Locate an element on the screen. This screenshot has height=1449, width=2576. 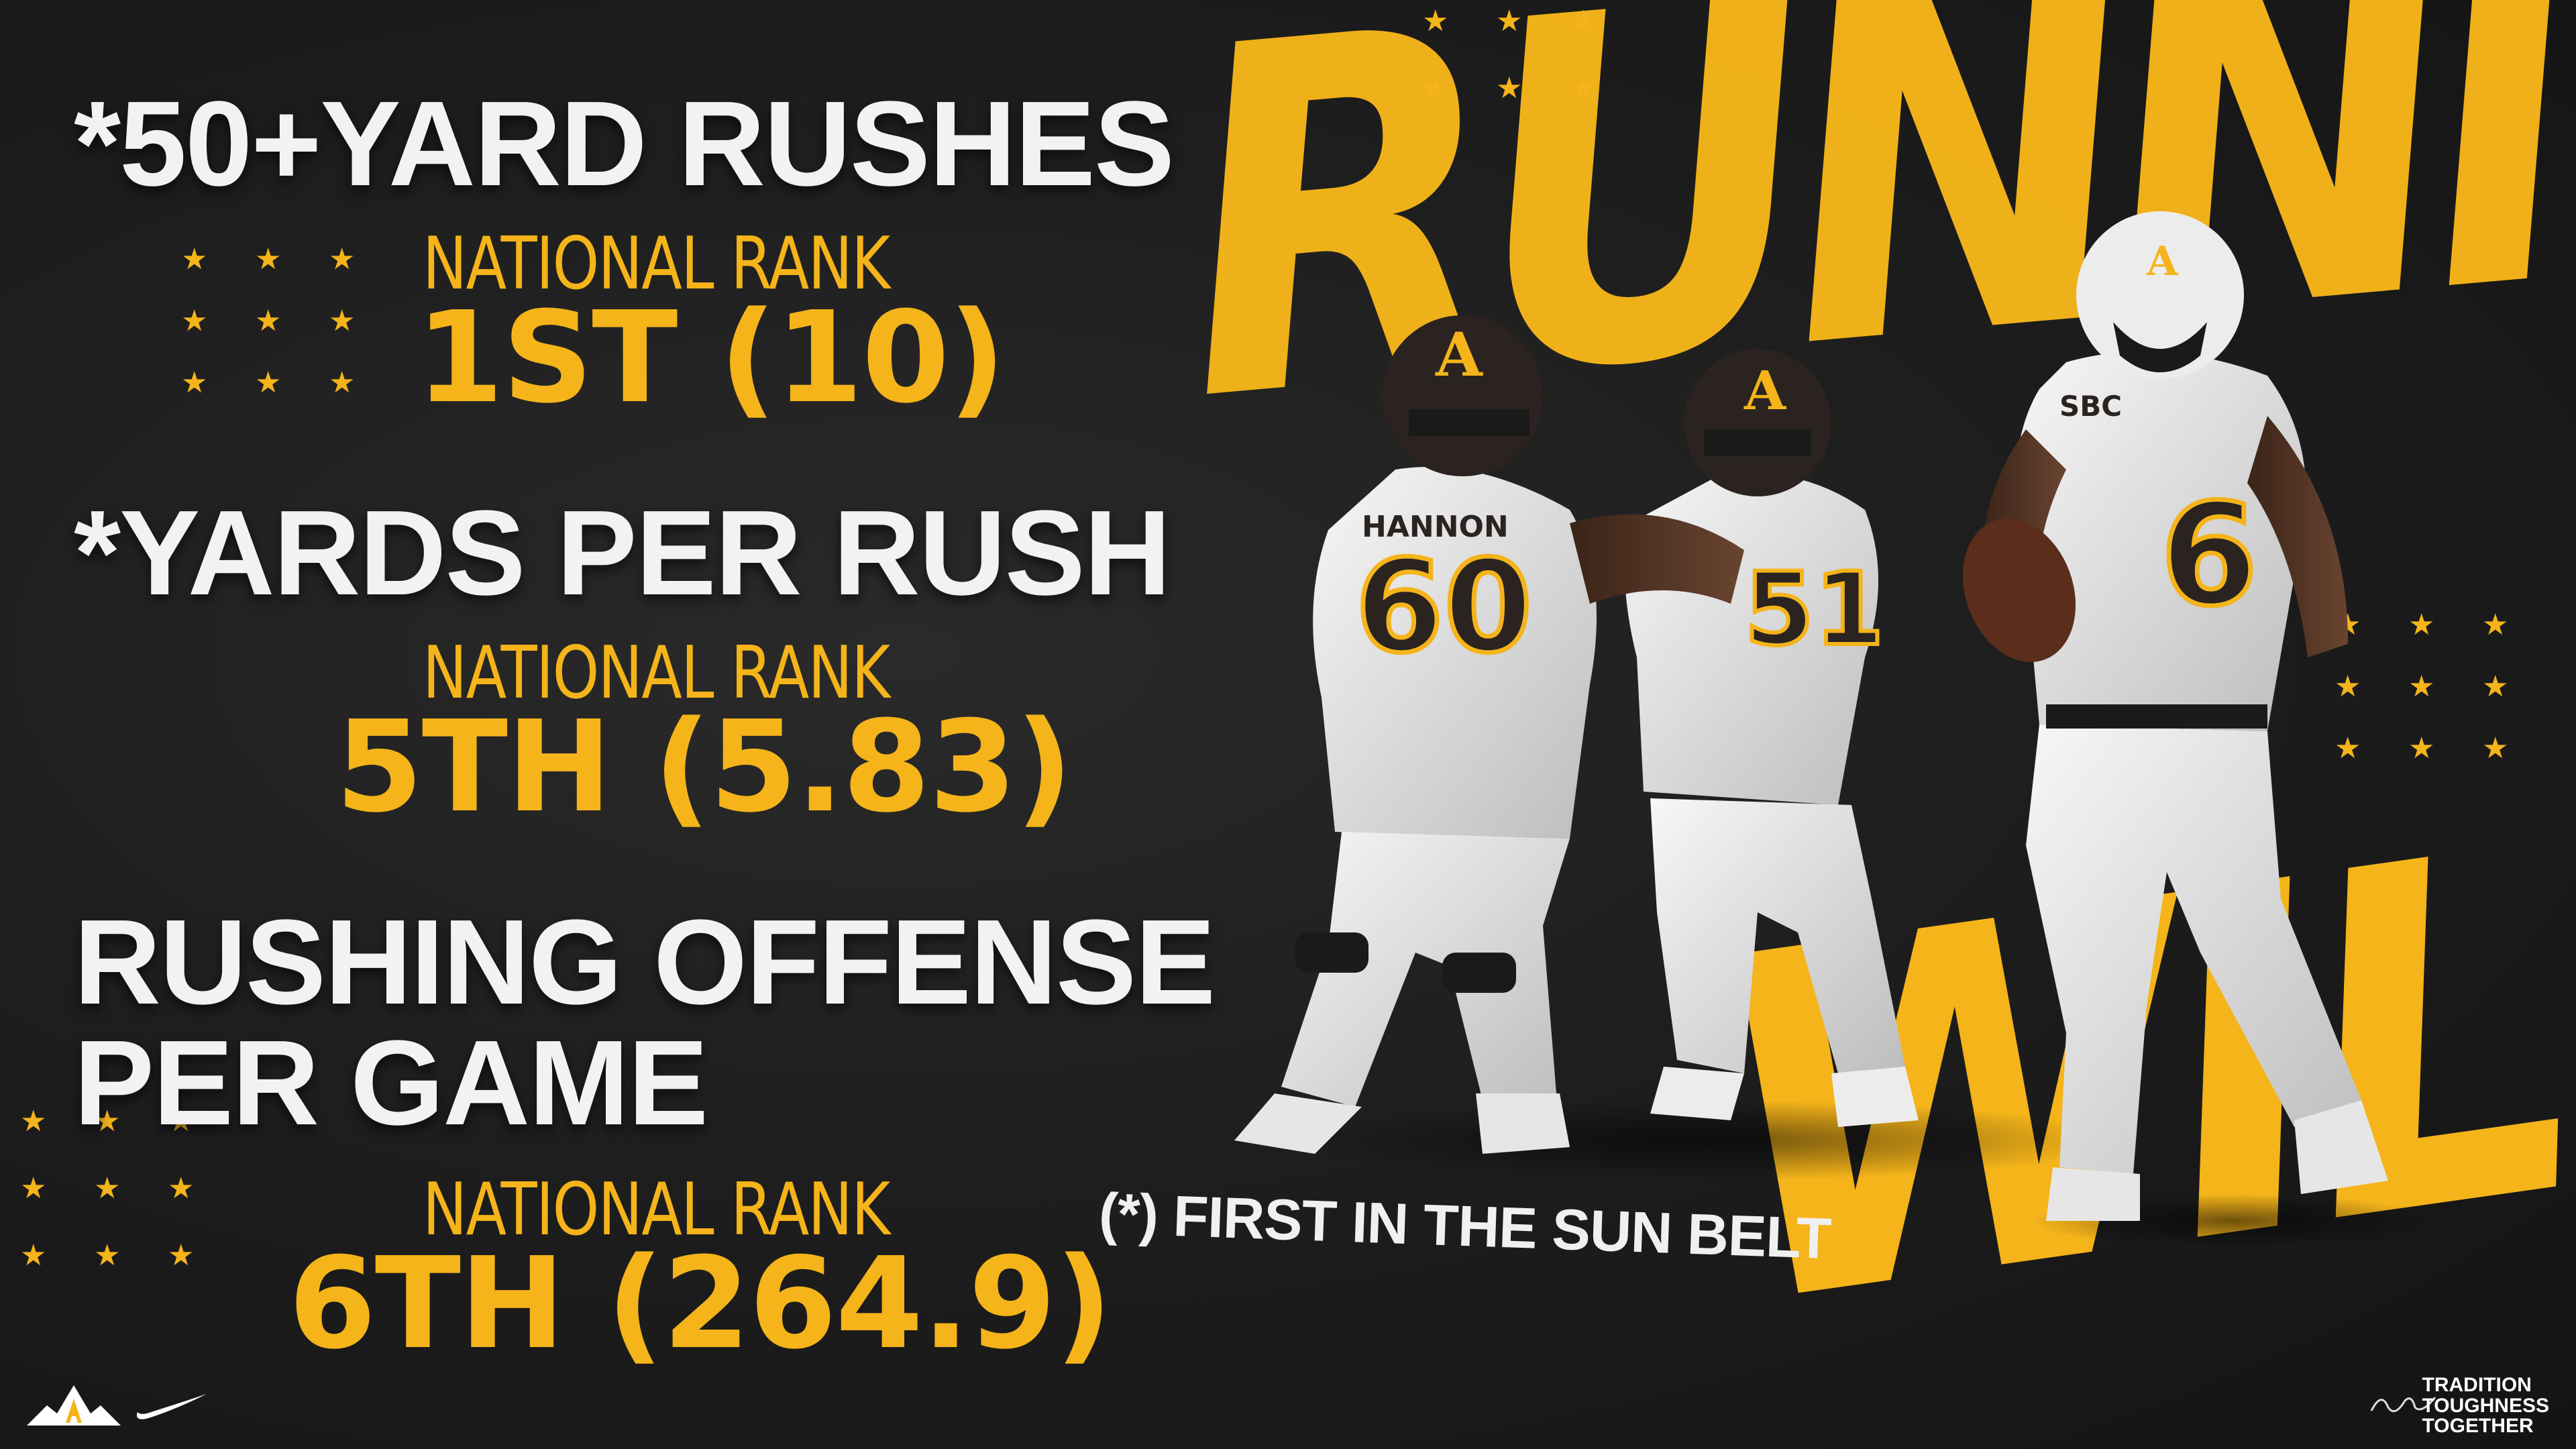
star-cluster-top-center: ★ ★ ★ ★ ★ ★ is located at coordinates (1509, 54).